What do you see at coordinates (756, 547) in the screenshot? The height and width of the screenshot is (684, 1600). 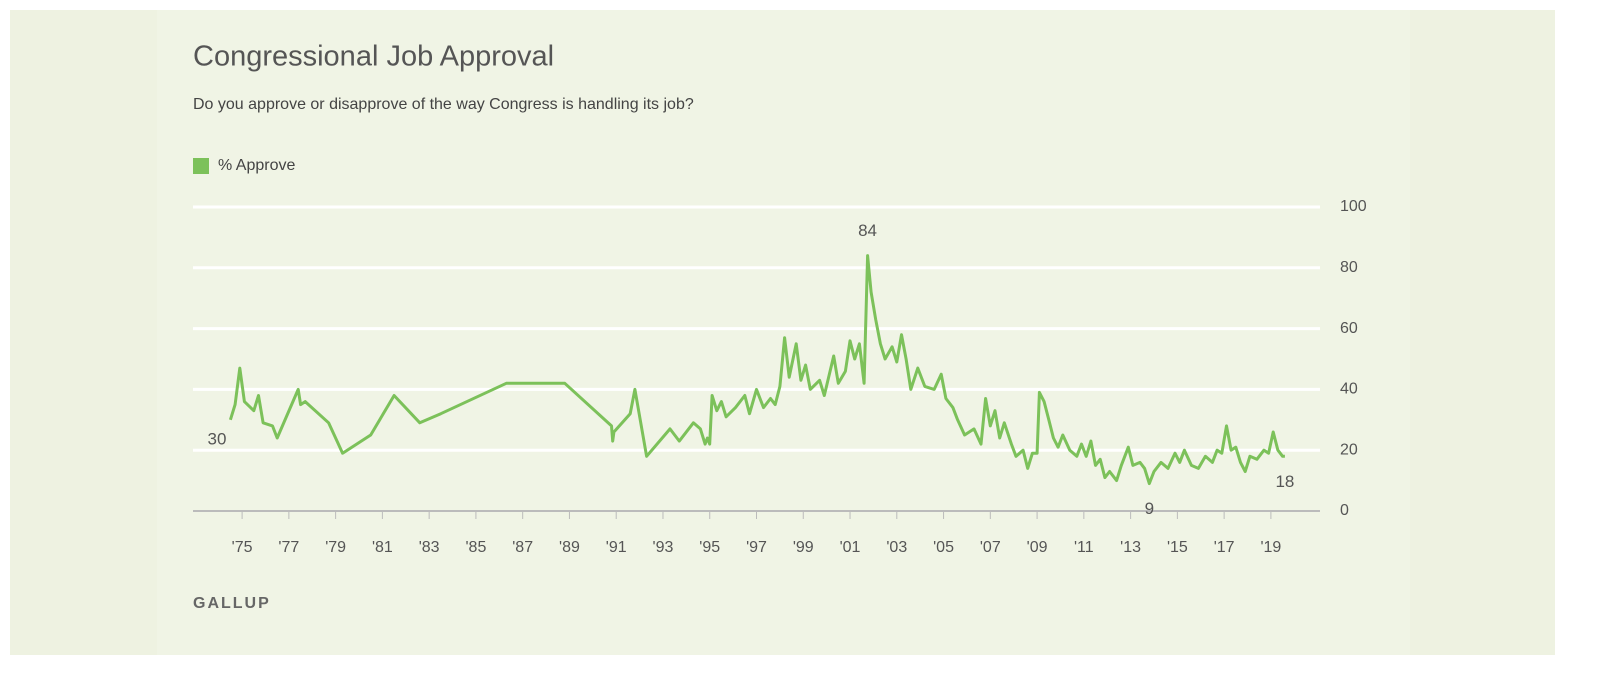 I see `x-tick-label: '97` at bounding box center [756, 547].